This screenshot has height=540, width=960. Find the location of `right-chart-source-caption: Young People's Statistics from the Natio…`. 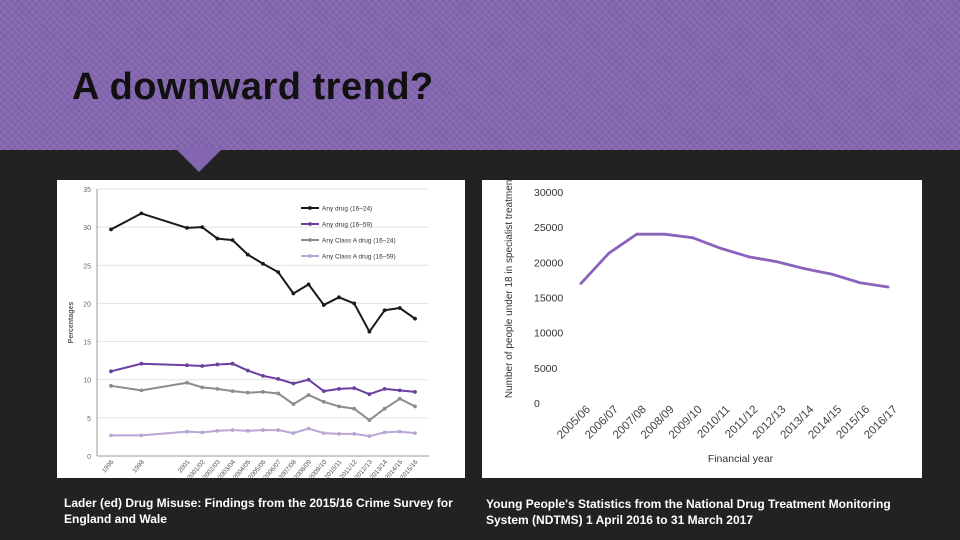

right-chart-source-caption: Young People's Statistics from the Natio… is located at coordinates (688, 512).